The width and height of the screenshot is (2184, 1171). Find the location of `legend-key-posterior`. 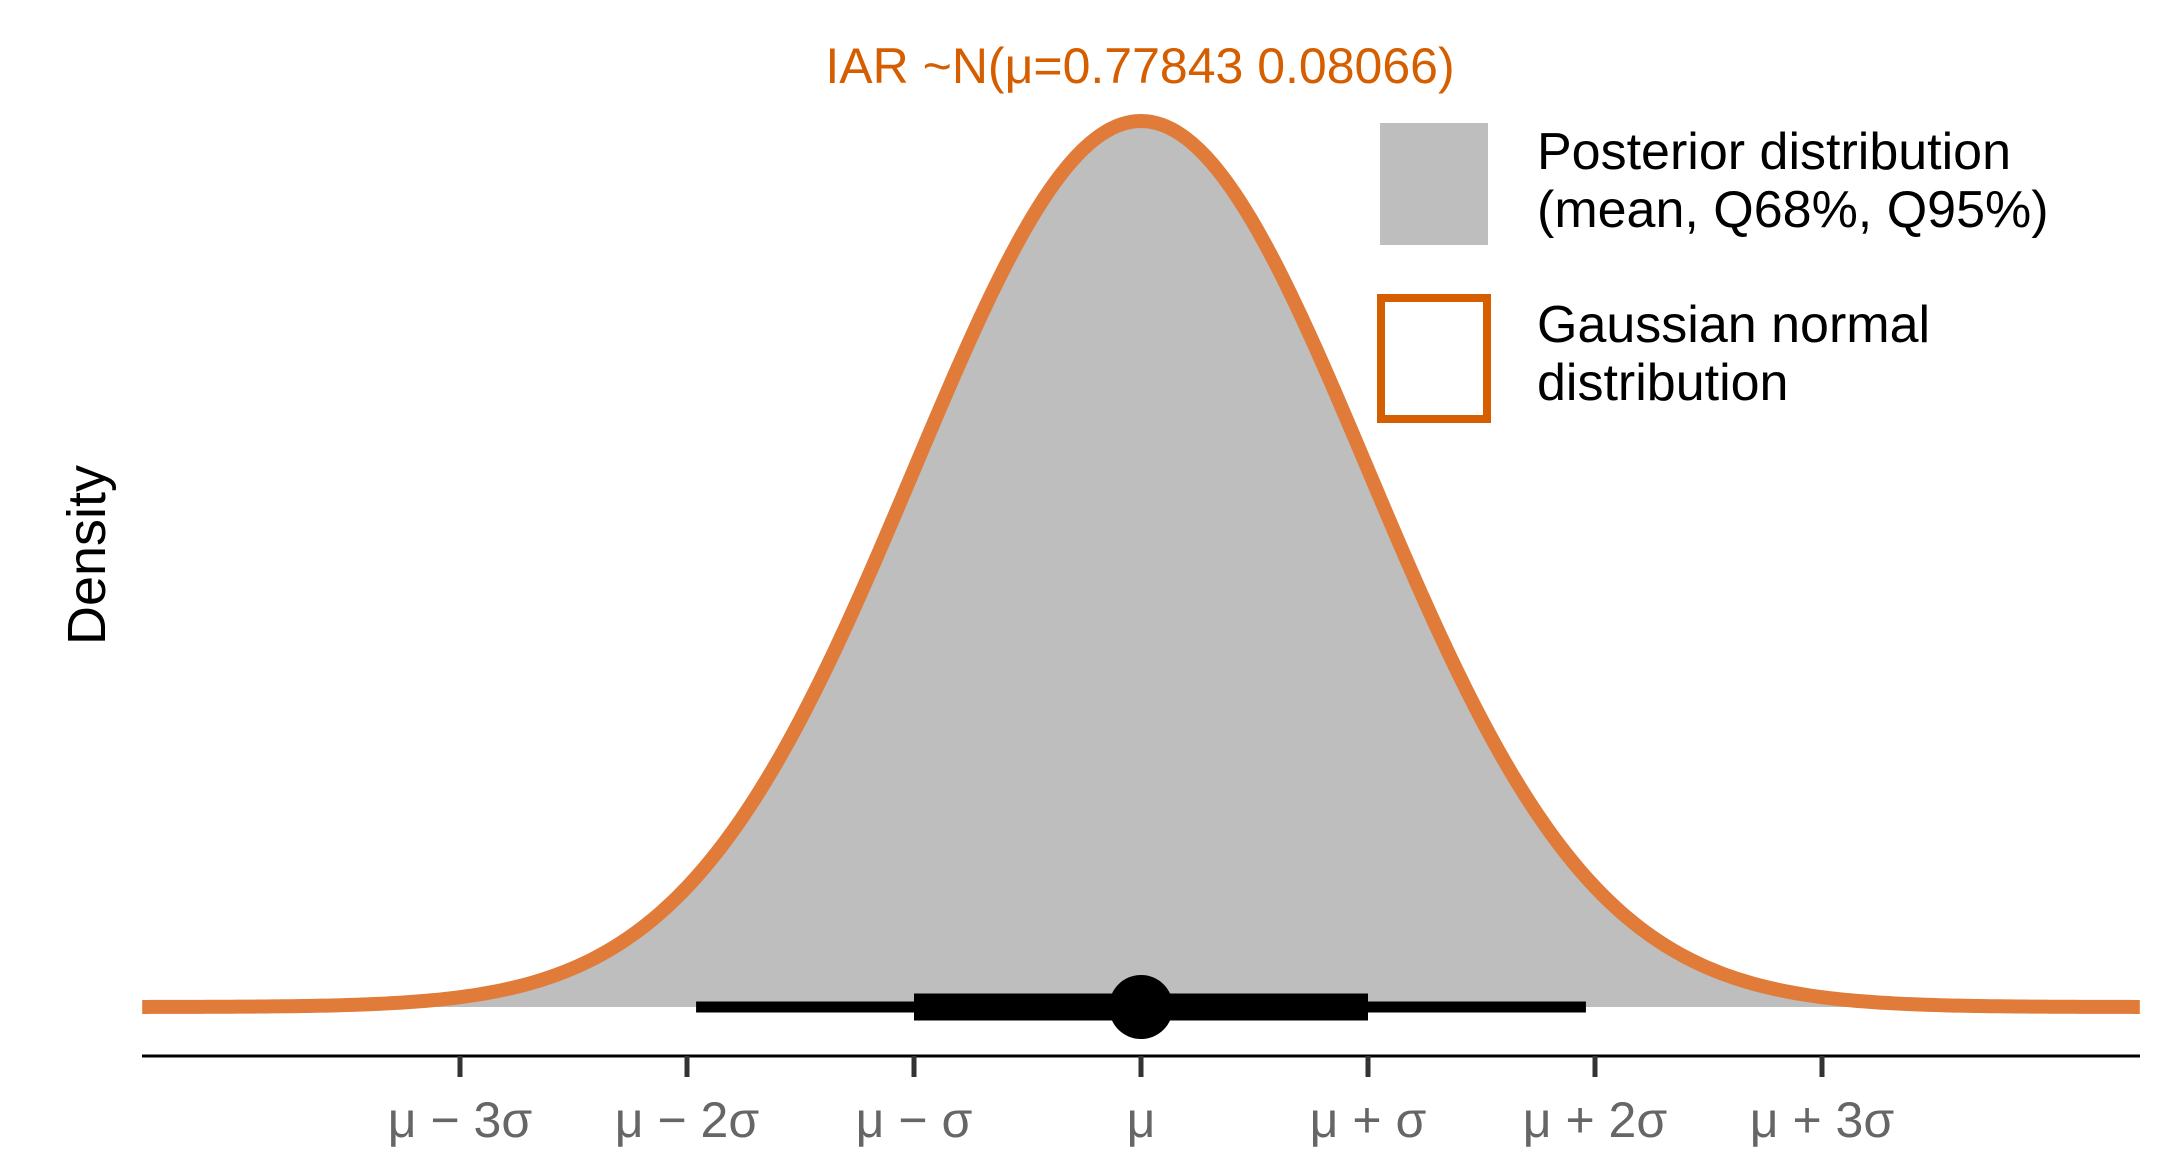

legend-key-posterior is located at coordinates (1434, 184).